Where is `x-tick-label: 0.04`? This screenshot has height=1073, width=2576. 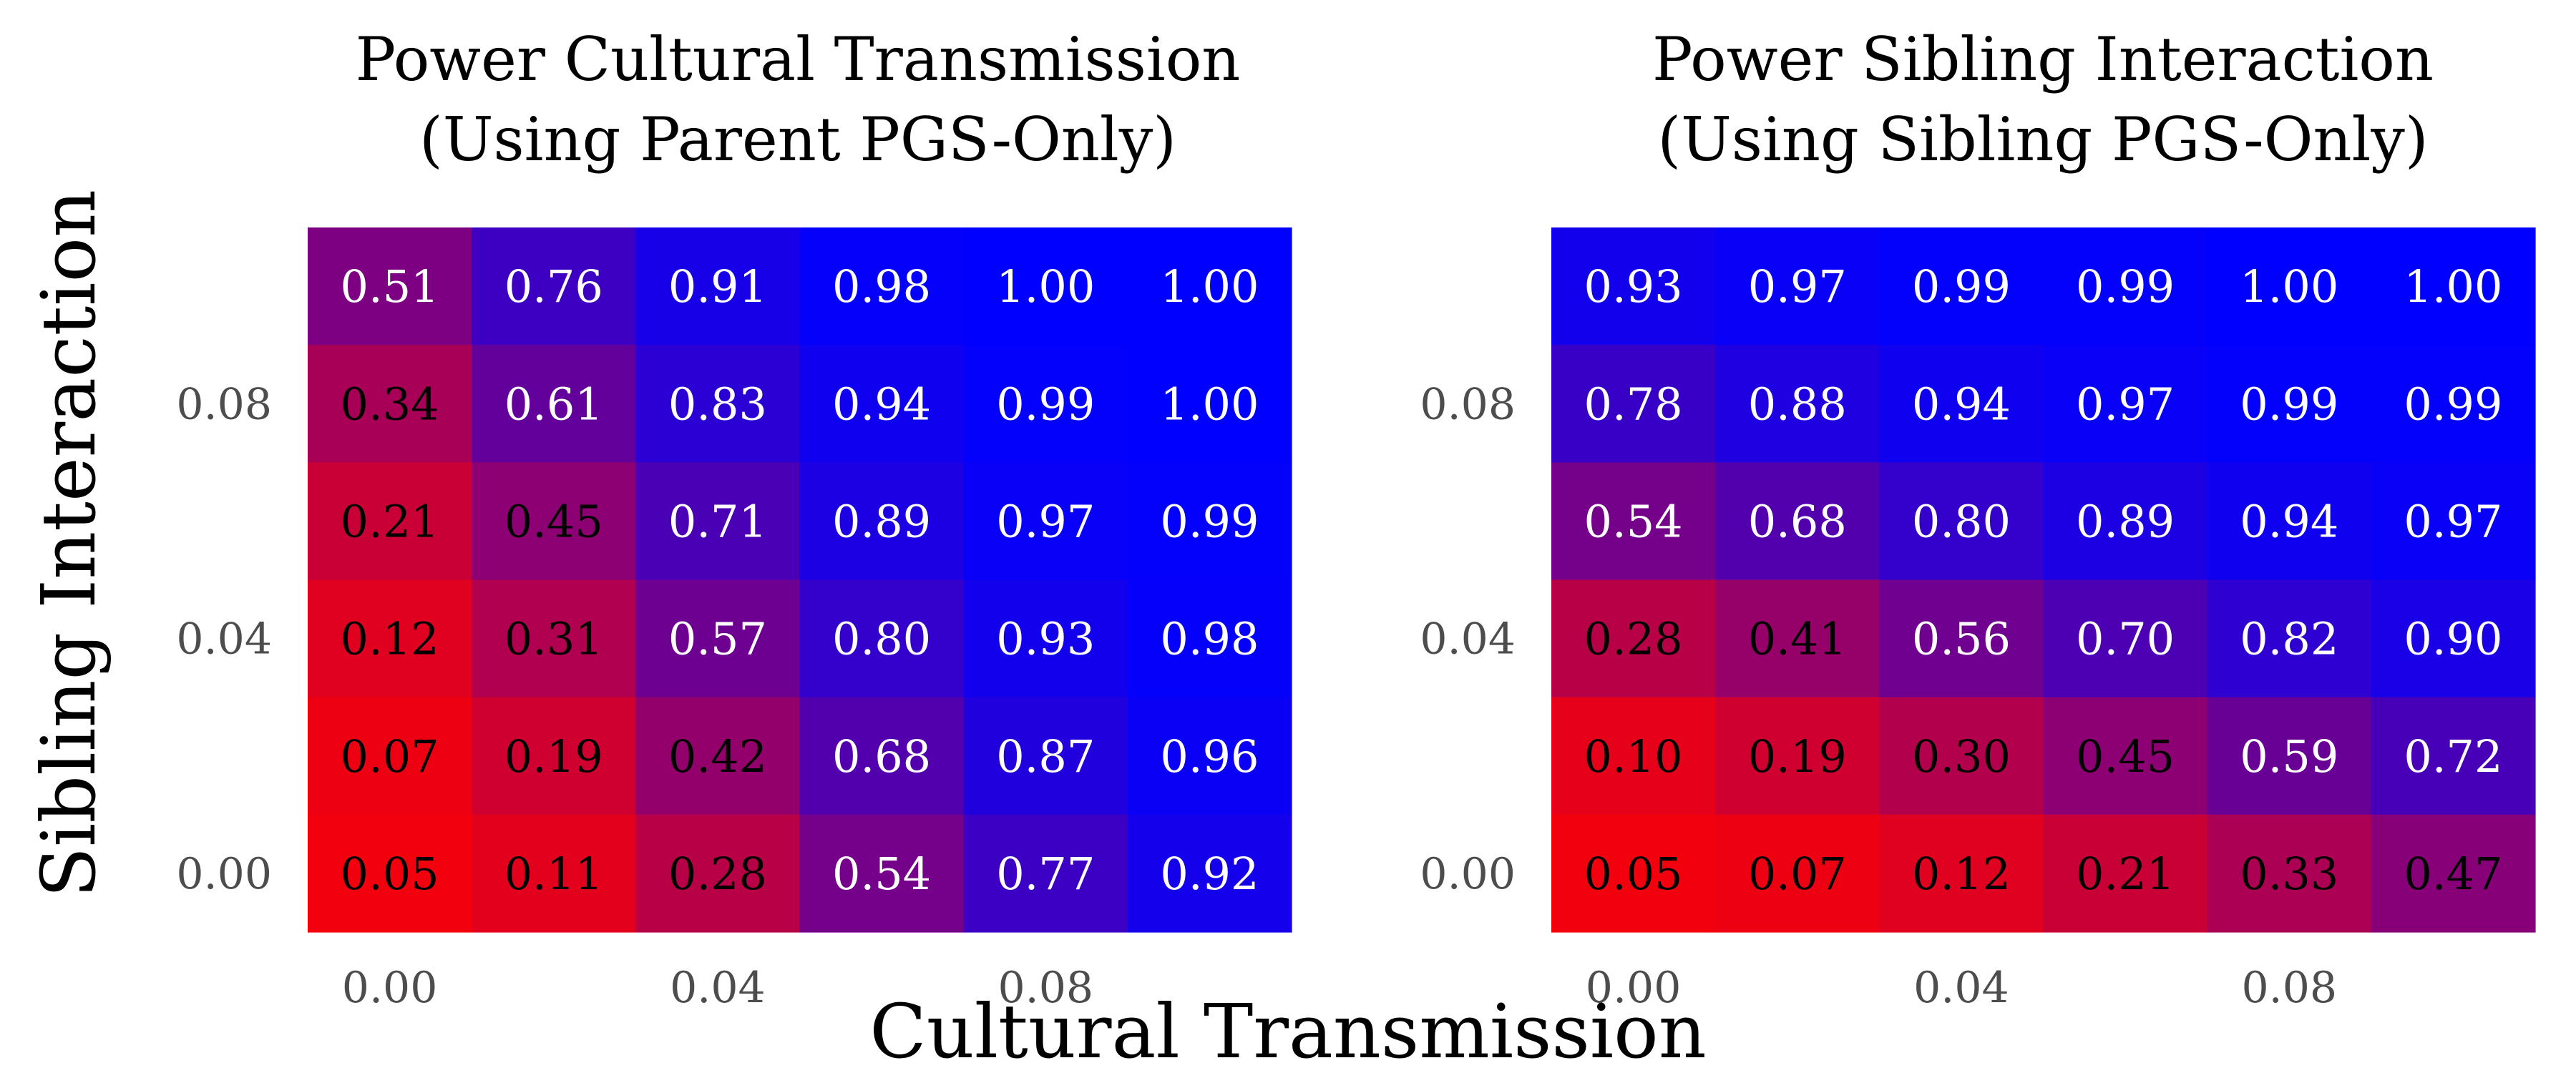 x-tick-label: 0.04 is located at coordinates (1961, 988).